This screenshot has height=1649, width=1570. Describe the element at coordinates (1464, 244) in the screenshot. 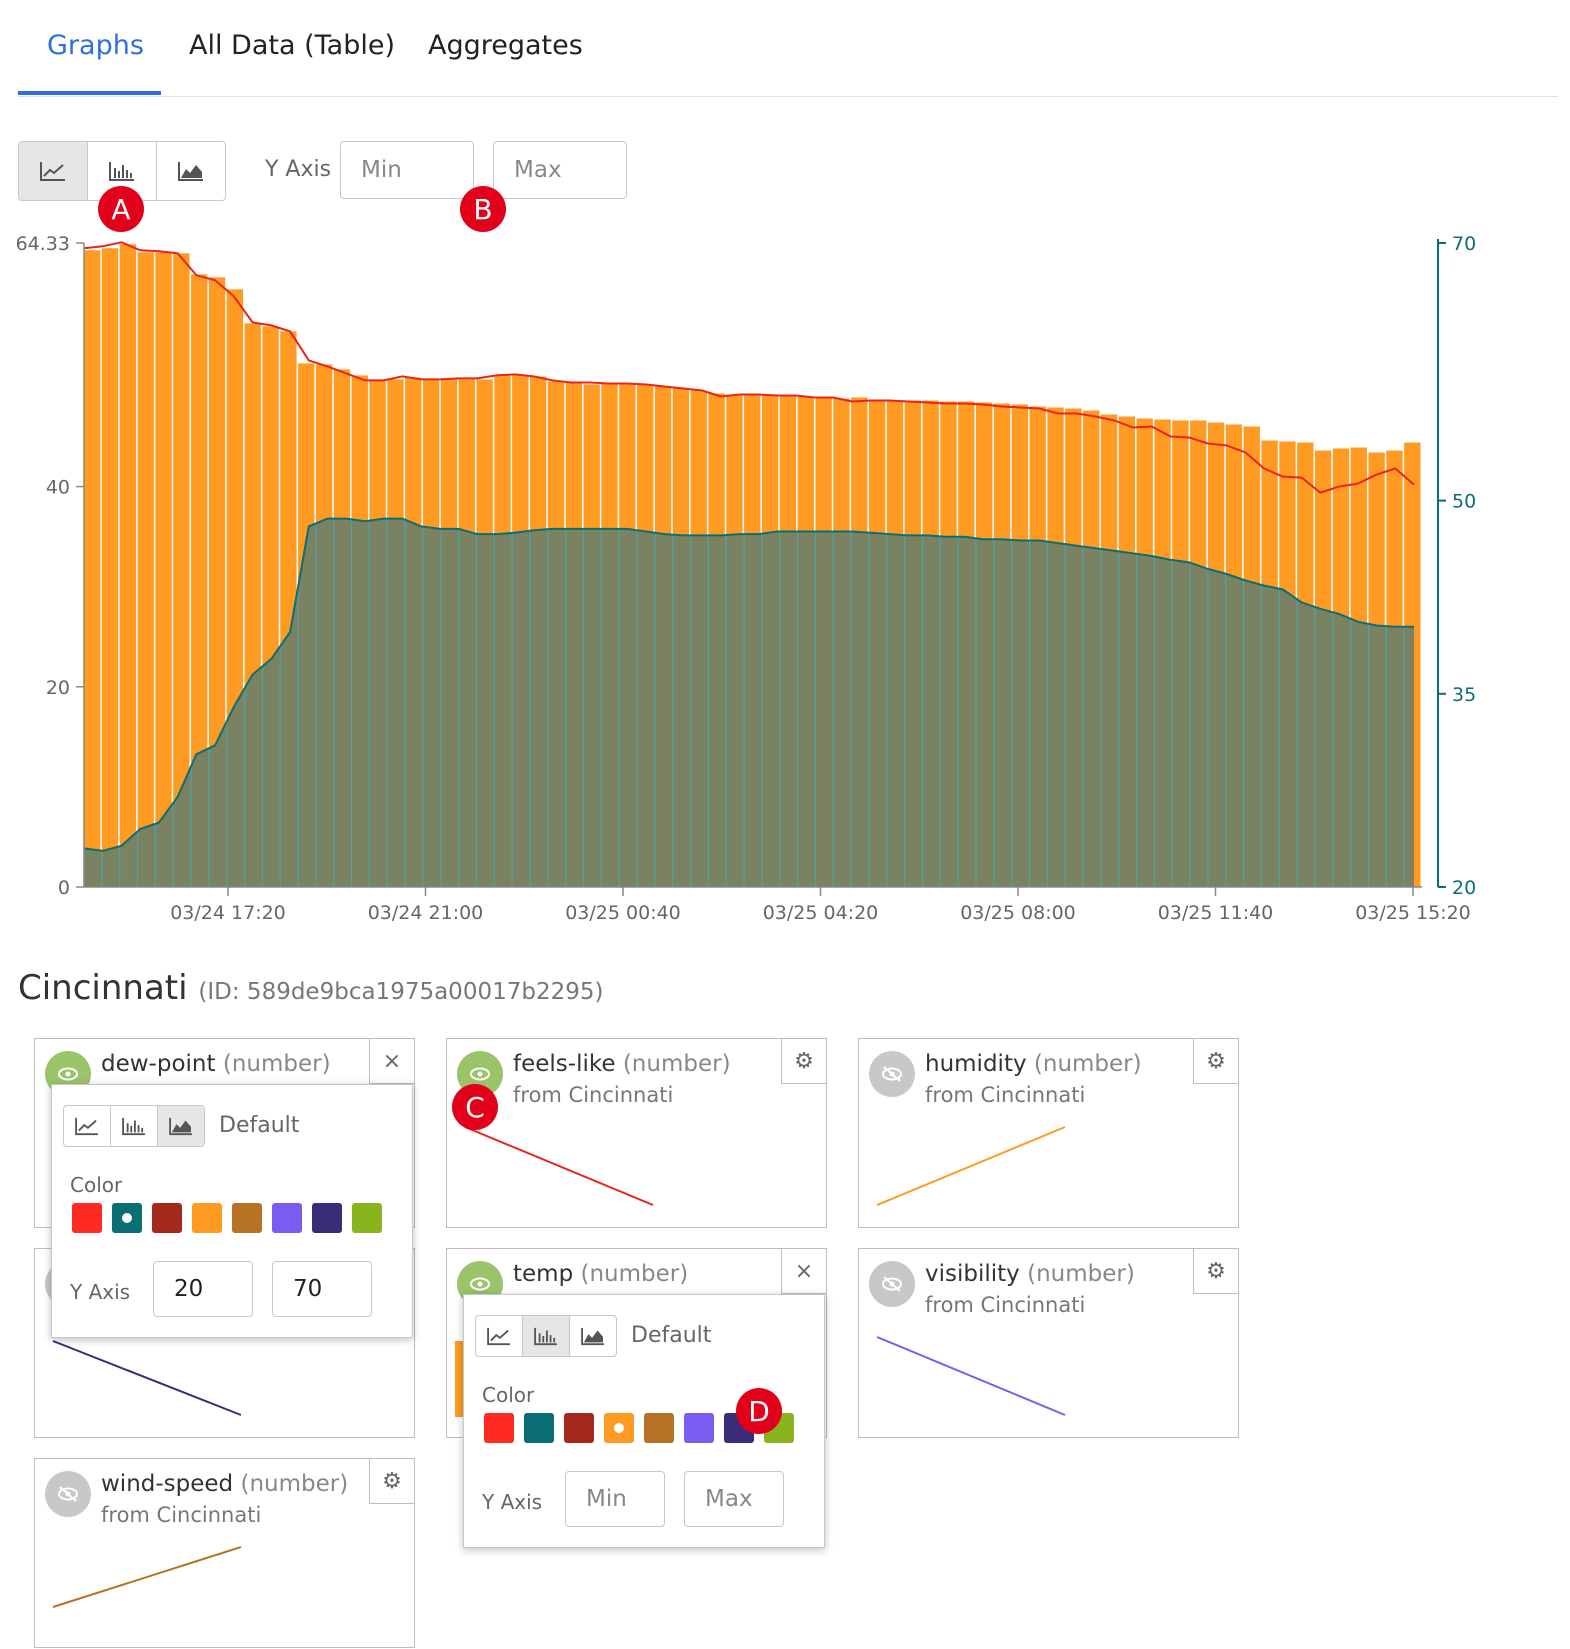

I see `right-tick-label: 70` at that location.